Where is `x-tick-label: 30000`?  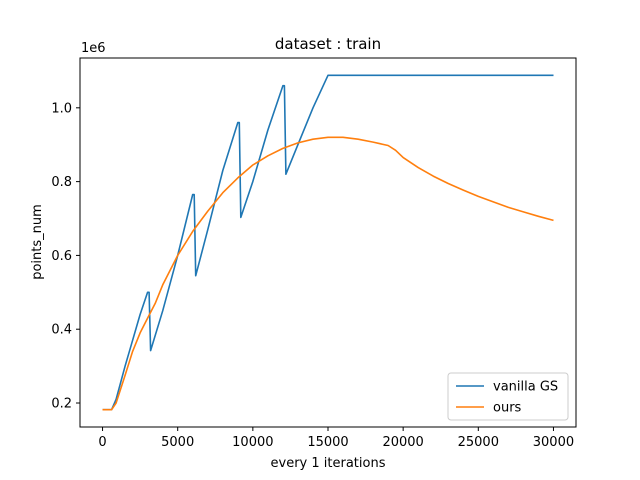 x-tick-label: 30000 is located at coordinates (553, 442).